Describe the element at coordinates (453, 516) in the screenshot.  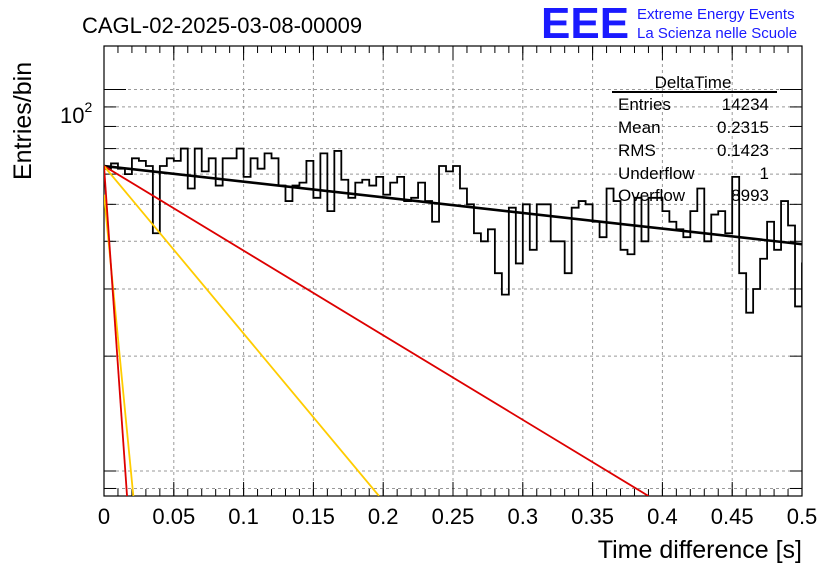
I see `x-tick-label: 0.25` at that location.